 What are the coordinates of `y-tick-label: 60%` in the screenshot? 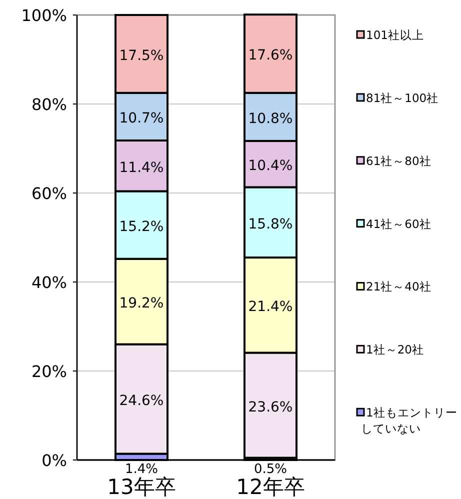 It's located at (49, 193).